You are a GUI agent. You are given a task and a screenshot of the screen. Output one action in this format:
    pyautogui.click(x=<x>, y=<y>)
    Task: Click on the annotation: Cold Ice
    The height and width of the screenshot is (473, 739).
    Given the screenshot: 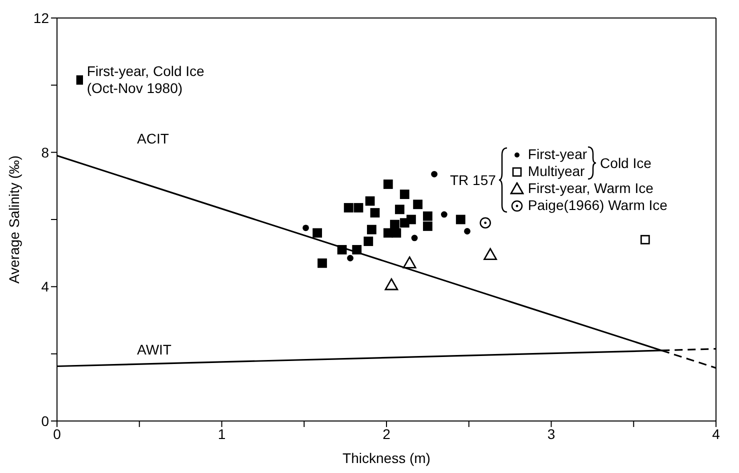 What is the action you would take?
    pyautogui.click(x=626, y=163)
    